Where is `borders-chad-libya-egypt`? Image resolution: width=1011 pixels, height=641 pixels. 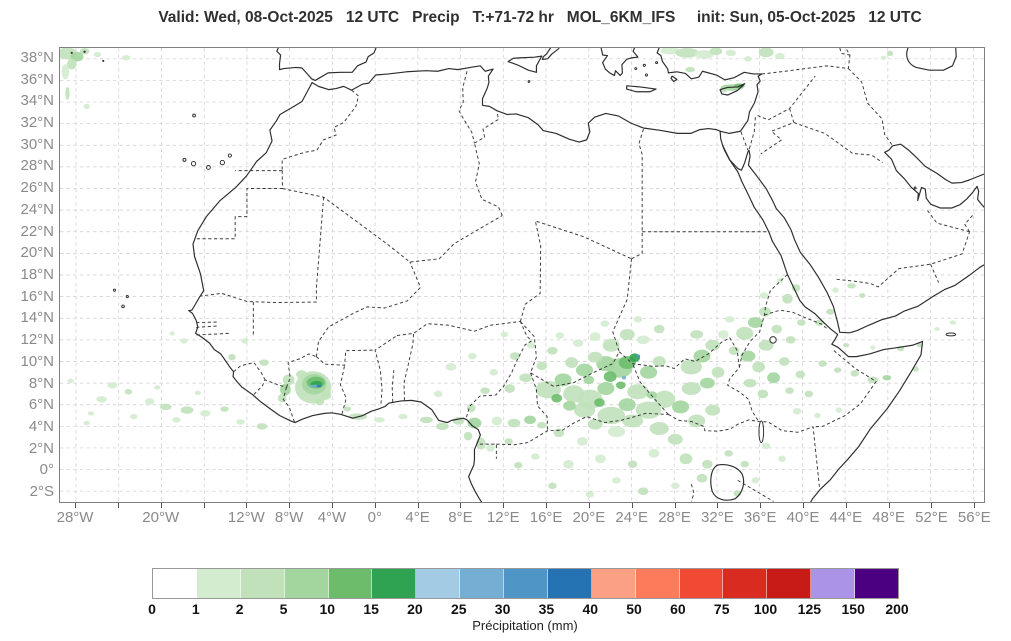
borders-chad-libya-egypt is located at coordinates (644, 257).